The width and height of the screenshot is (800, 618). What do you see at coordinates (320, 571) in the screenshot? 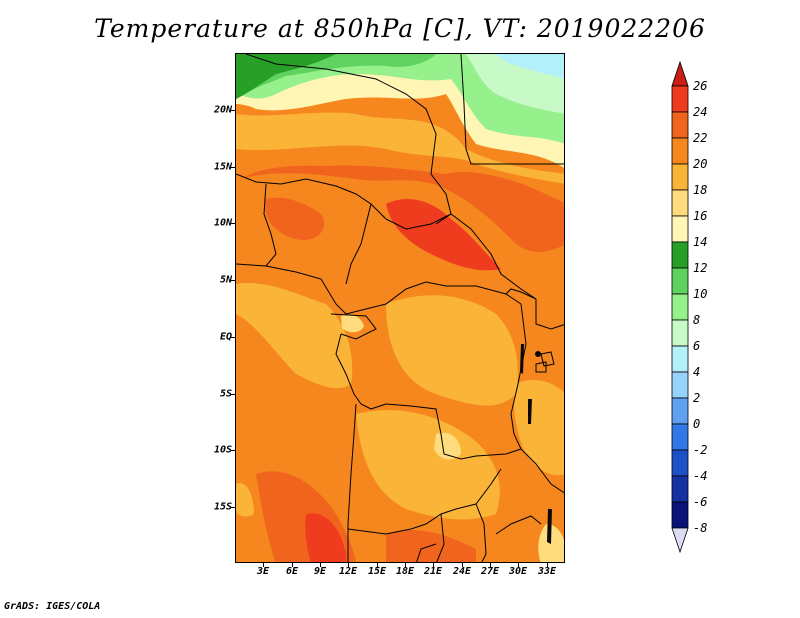
I see `lon-label-9e: 9E` at bounding box center [320, 571].